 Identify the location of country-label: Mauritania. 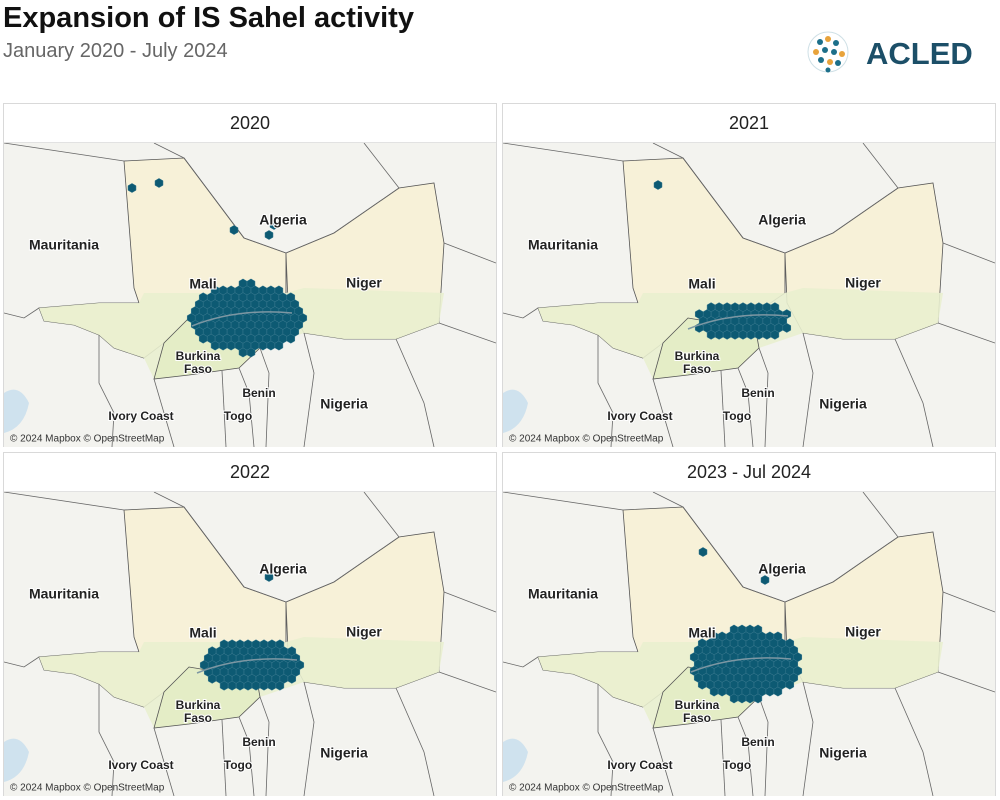
(64, 594).